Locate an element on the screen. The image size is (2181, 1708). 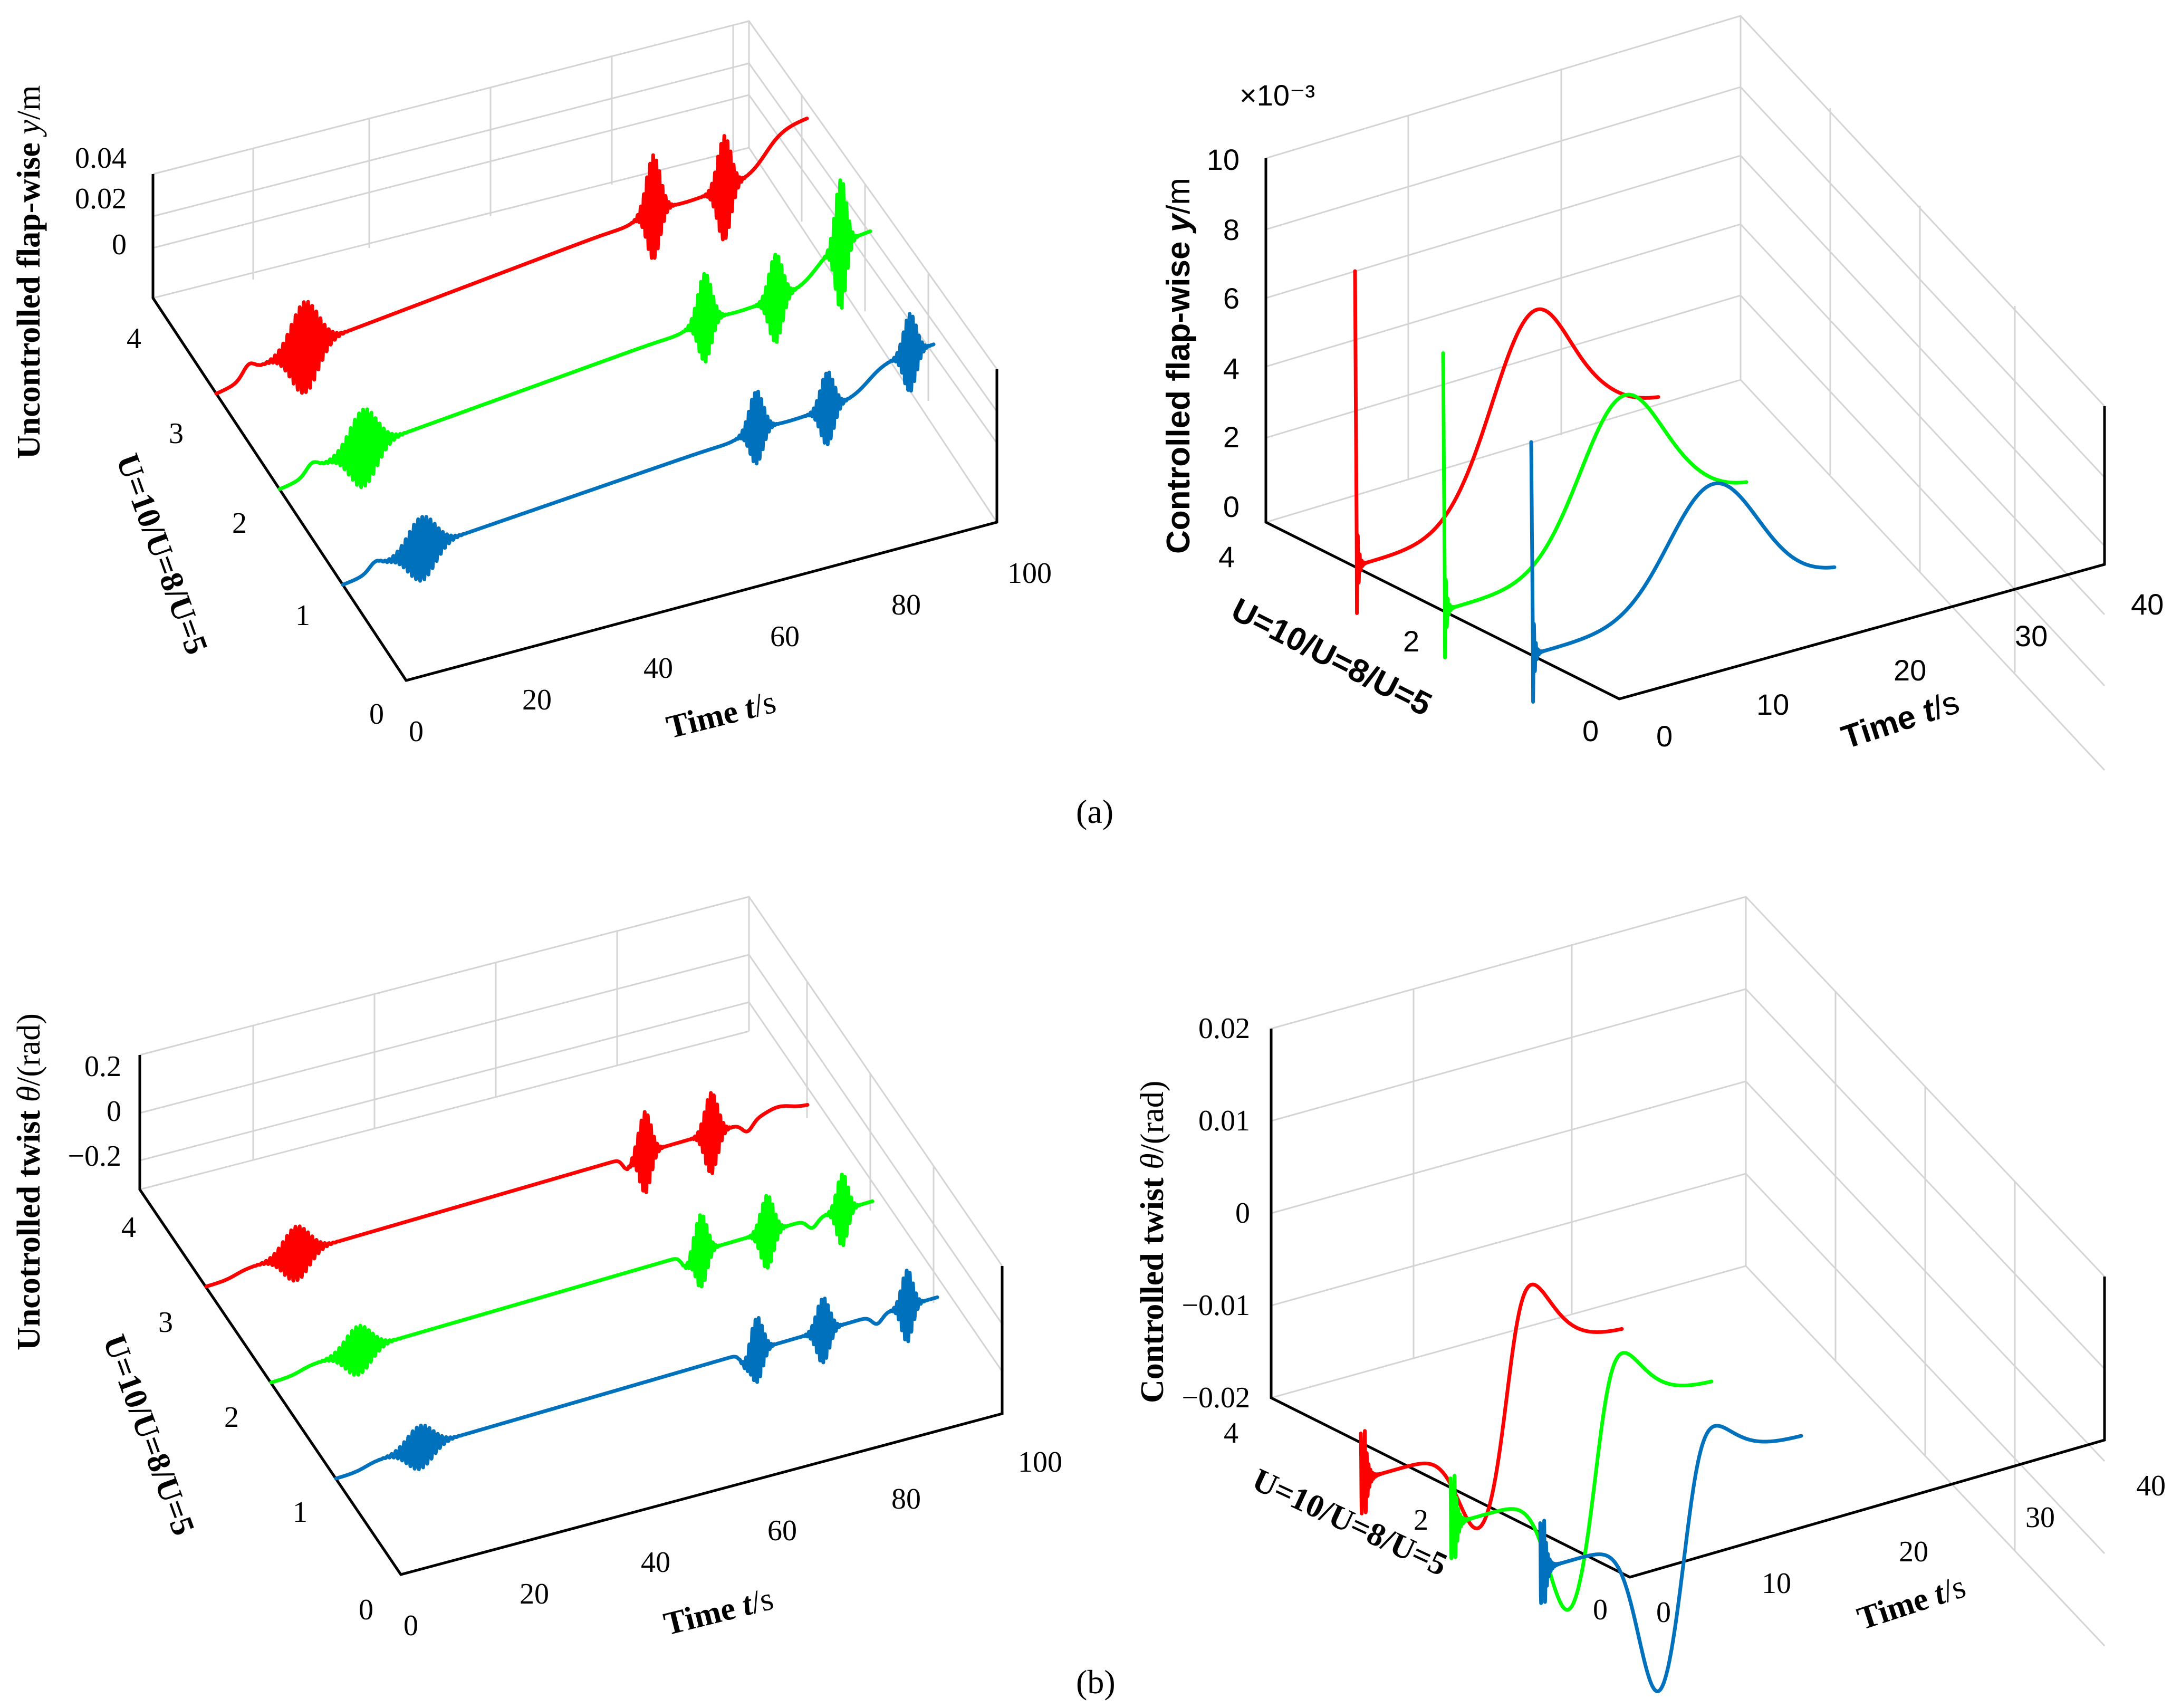
caption-a: (a) is located at coordinates (1094, 812).